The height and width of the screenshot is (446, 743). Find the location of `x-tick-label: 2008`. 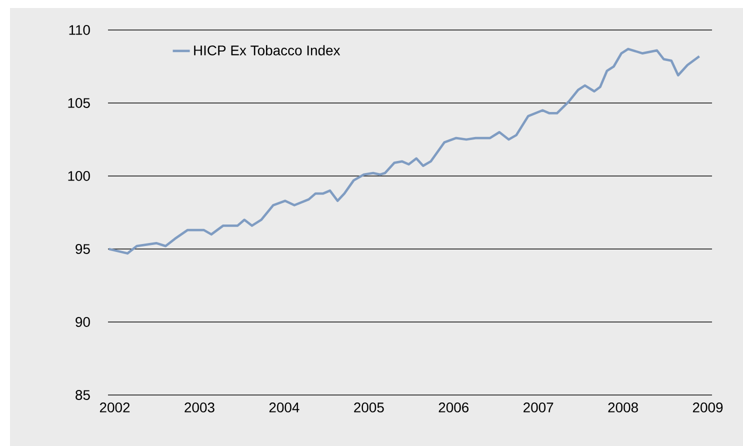

x-tick-label: 2008 is located at coordinates (623, 407).